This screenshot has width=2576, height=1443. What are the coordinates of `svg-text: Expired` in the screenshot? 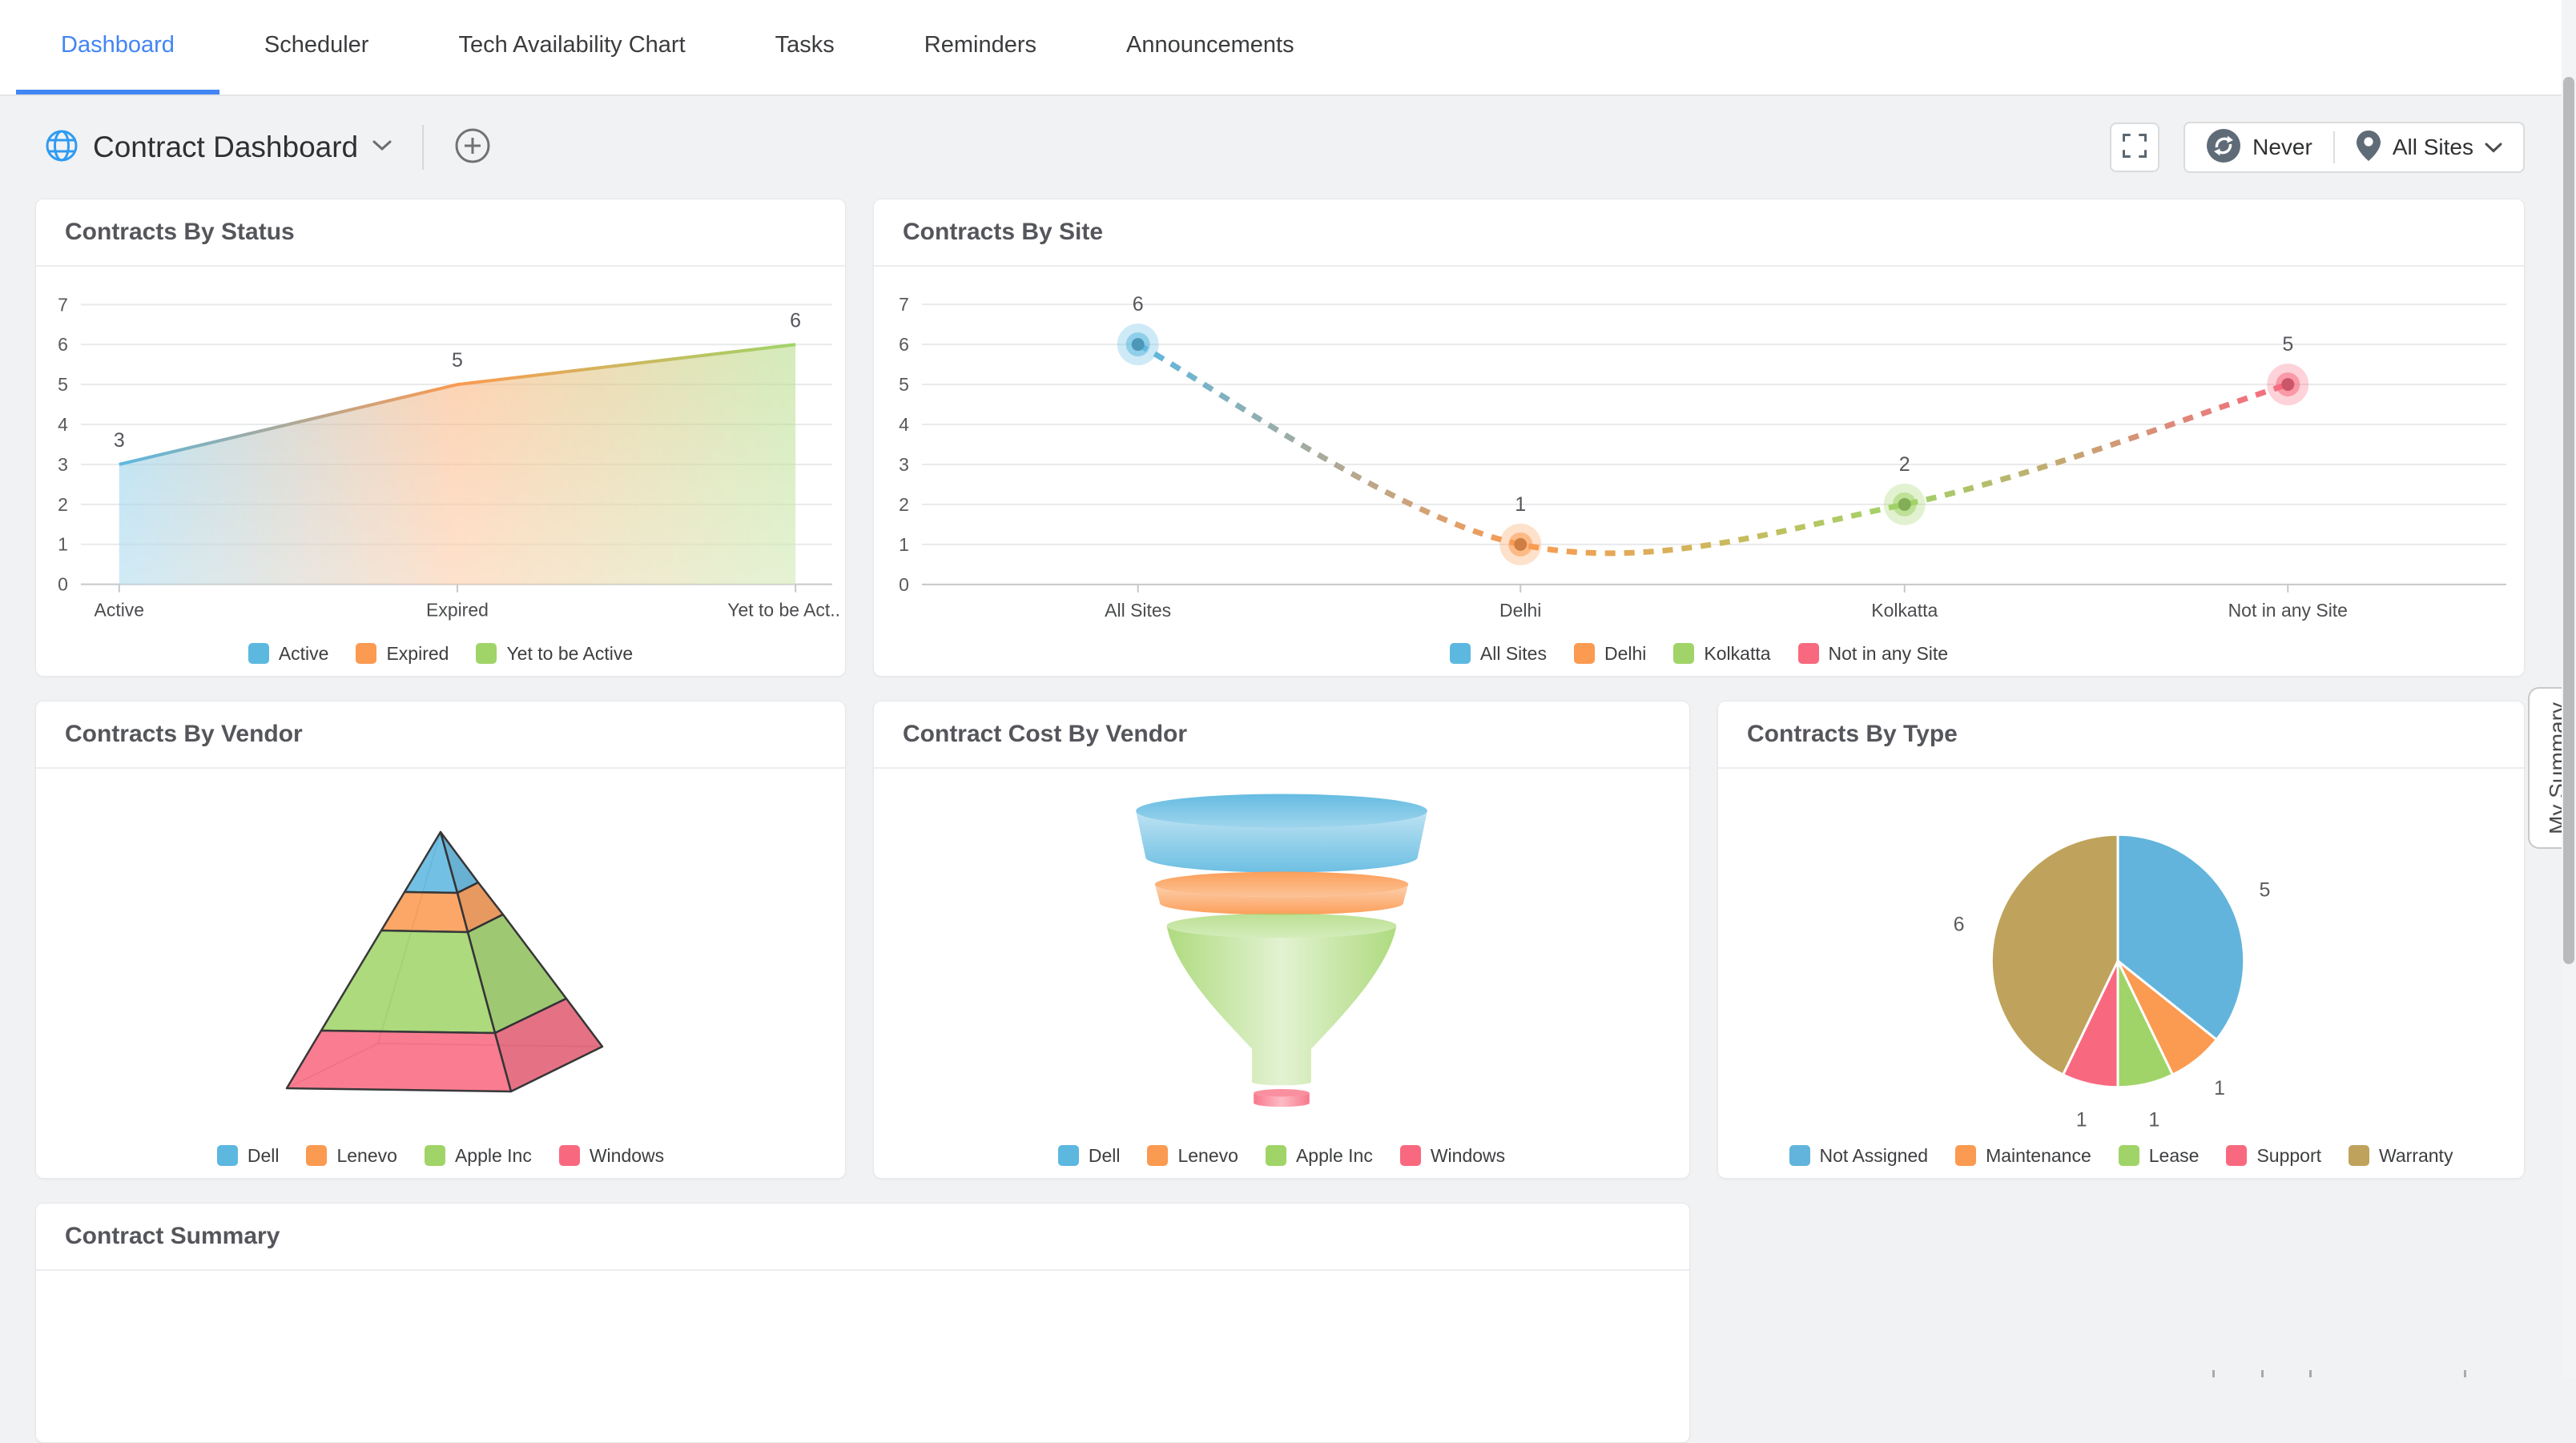 It's located at (458, 611).